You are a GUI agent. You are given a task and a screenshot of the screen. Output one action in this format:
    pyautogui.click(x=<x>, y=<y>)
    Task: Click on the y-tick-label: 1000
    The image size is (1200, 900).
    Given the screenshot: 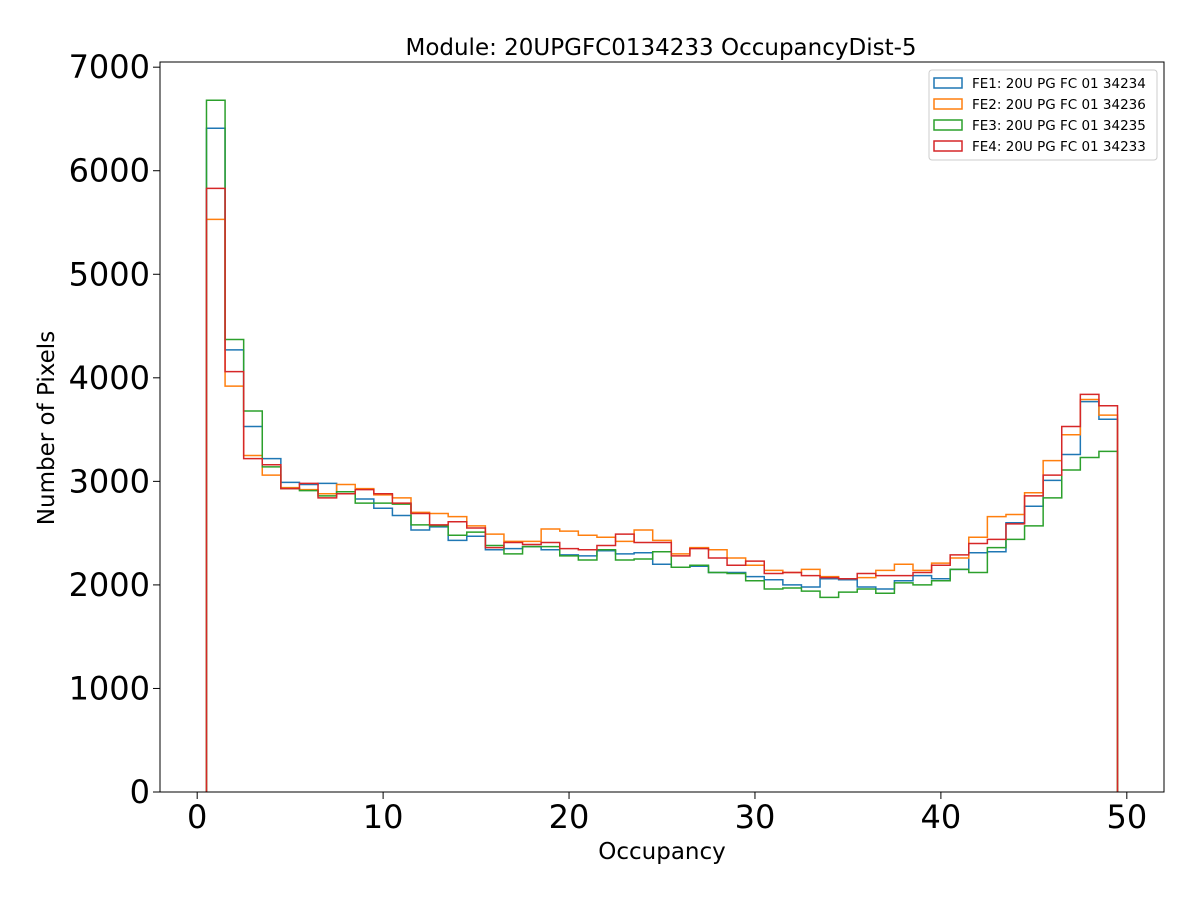 What is the action you would take?
    pyautogui.click(x=109, y=688)
    